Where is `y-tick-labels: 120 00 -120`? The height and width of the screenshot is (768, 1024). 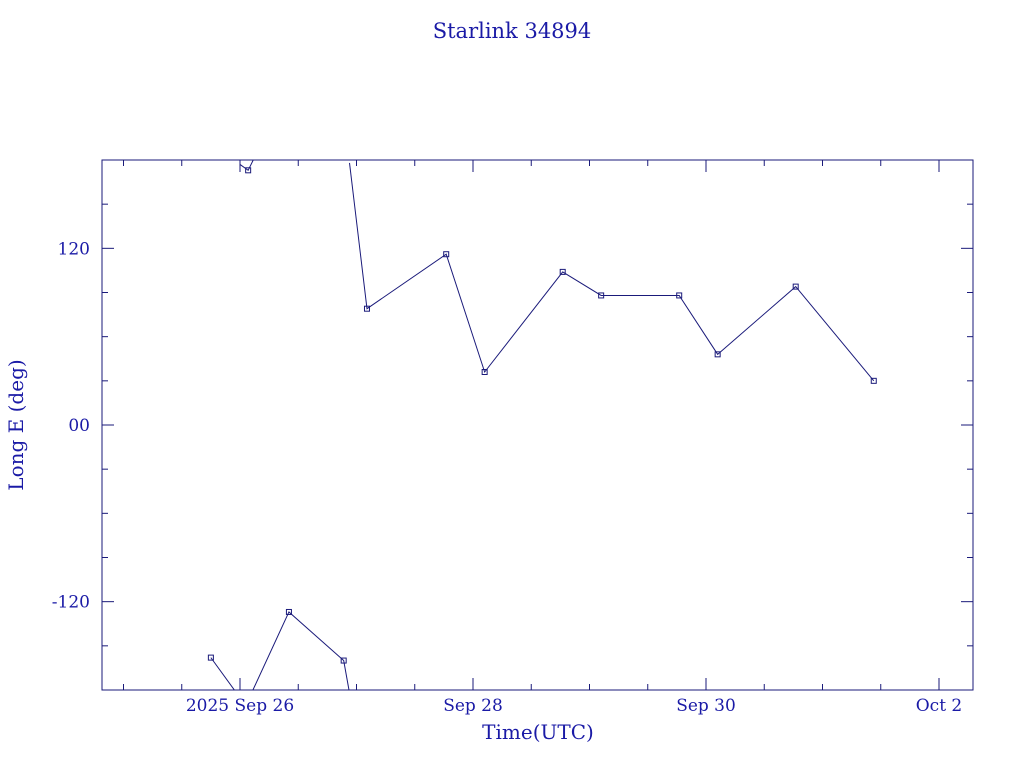 y-tick-labels: 120 00 -120 is located at coordinates (71, 425).